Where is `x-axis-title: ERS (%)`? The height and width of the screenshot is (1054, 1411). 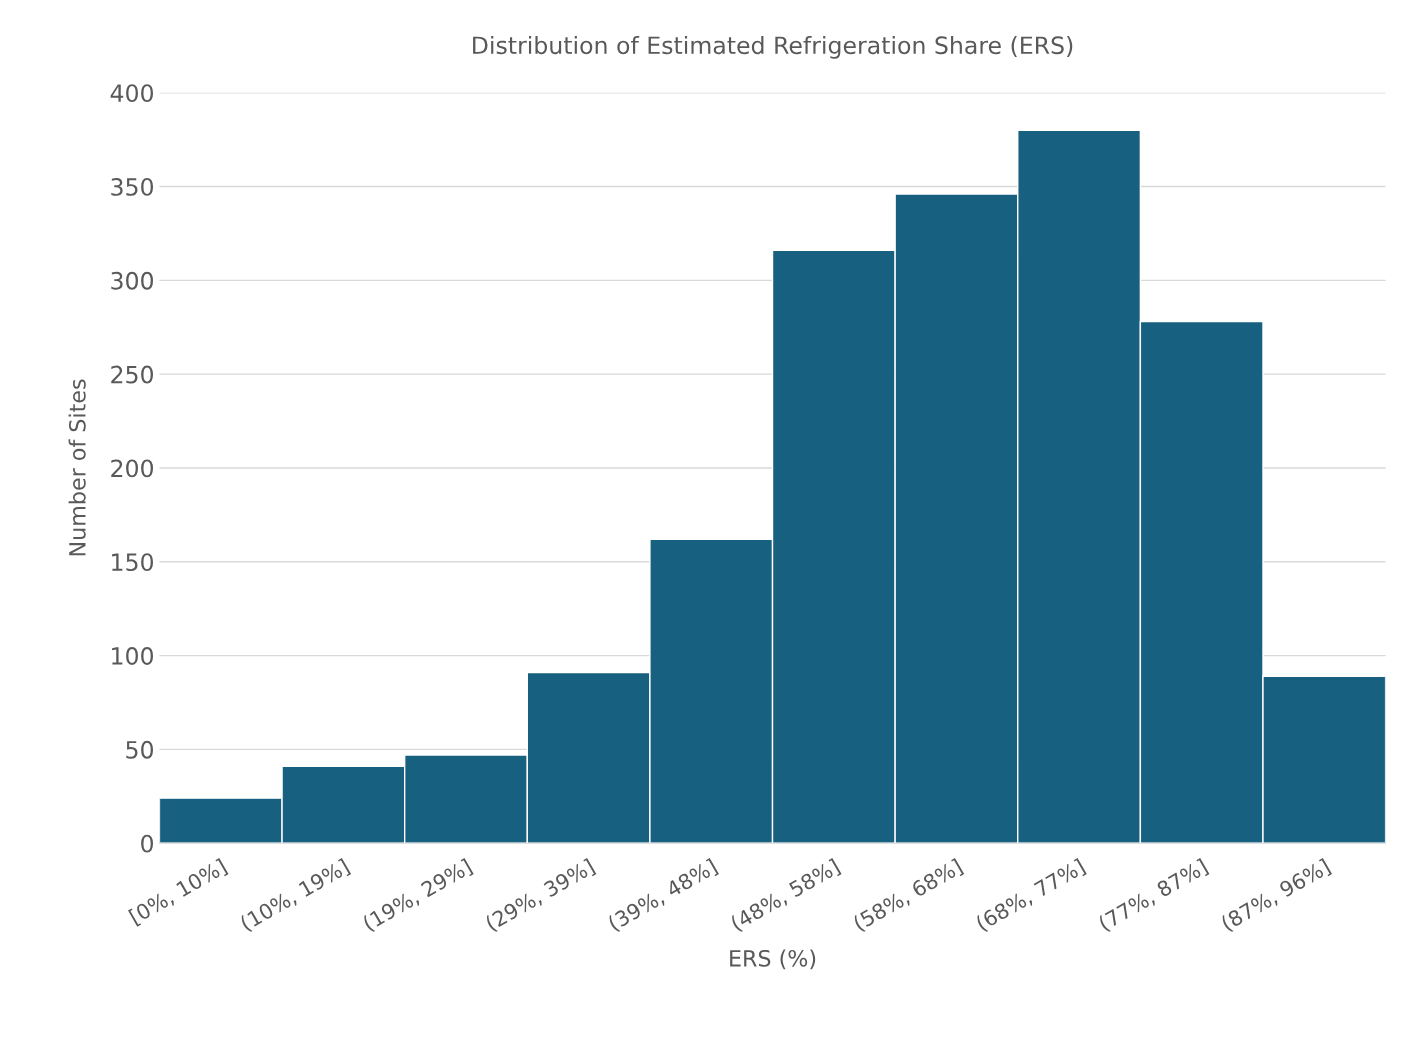 x-axis-title: ERS (%) is located at coordinates (773, 959).